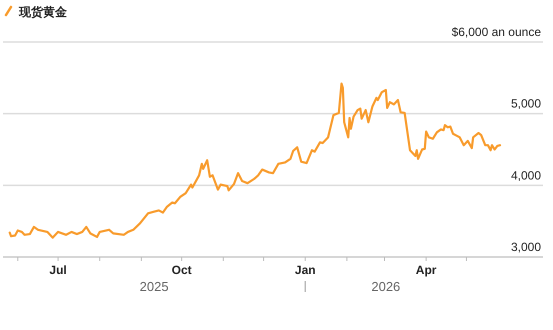  I want to click on y-tick-label: $6,000 an ounce, so click(497, 32).